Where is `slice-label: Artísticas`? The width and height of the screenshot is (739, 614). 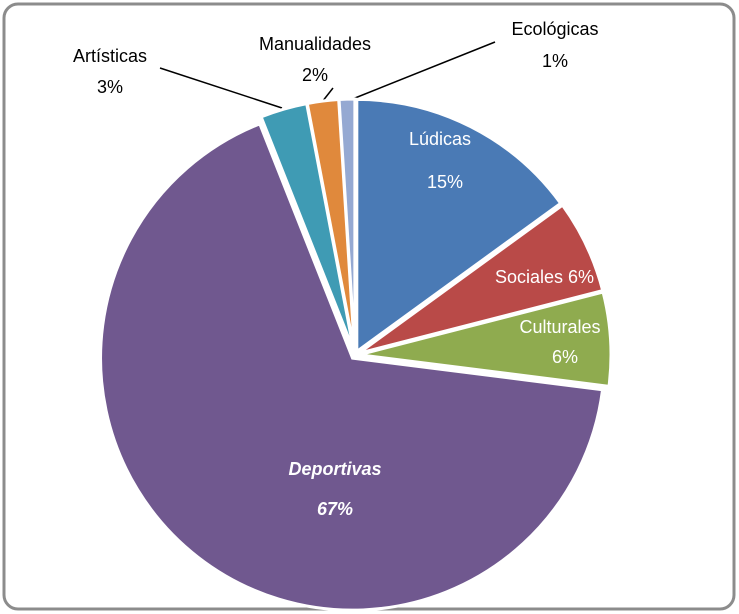 slice-label: Artísticas is located at coordinates (110, 56).